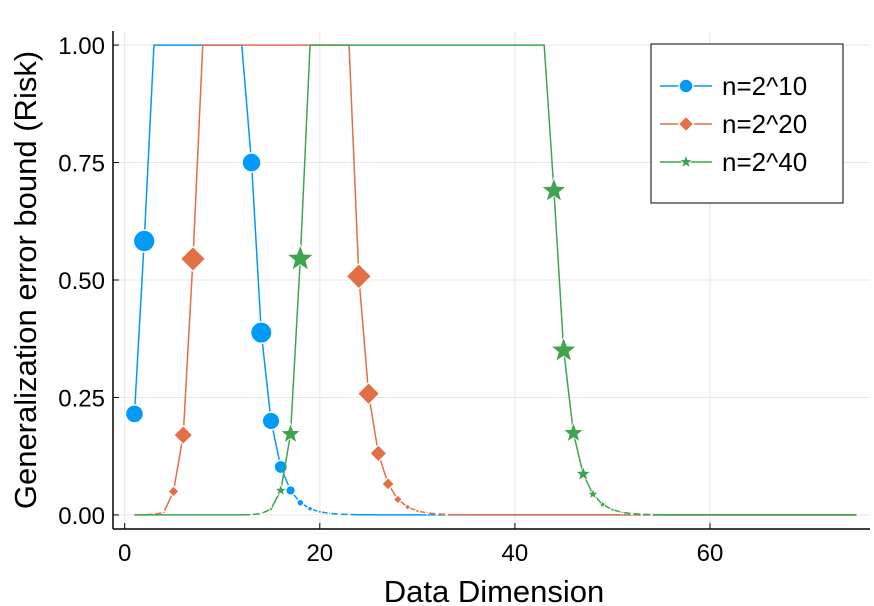 This screenshot has width=874, height=606. I want to click on y-tick-label: 0.50, so click(81, 281).